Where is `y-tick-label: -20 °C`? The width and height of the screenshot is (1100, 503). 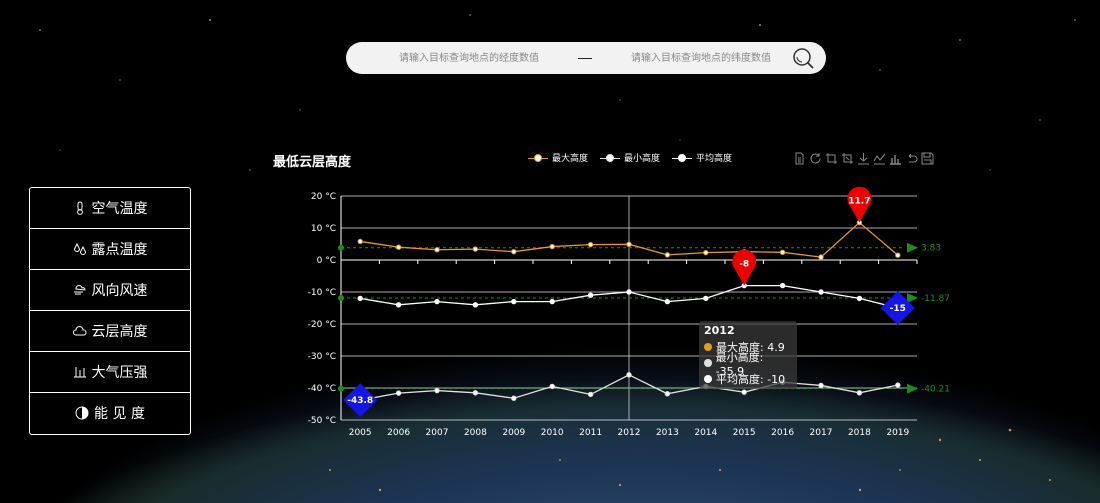 y-tick-label: -20 °C is located at coordinates (322, 325).